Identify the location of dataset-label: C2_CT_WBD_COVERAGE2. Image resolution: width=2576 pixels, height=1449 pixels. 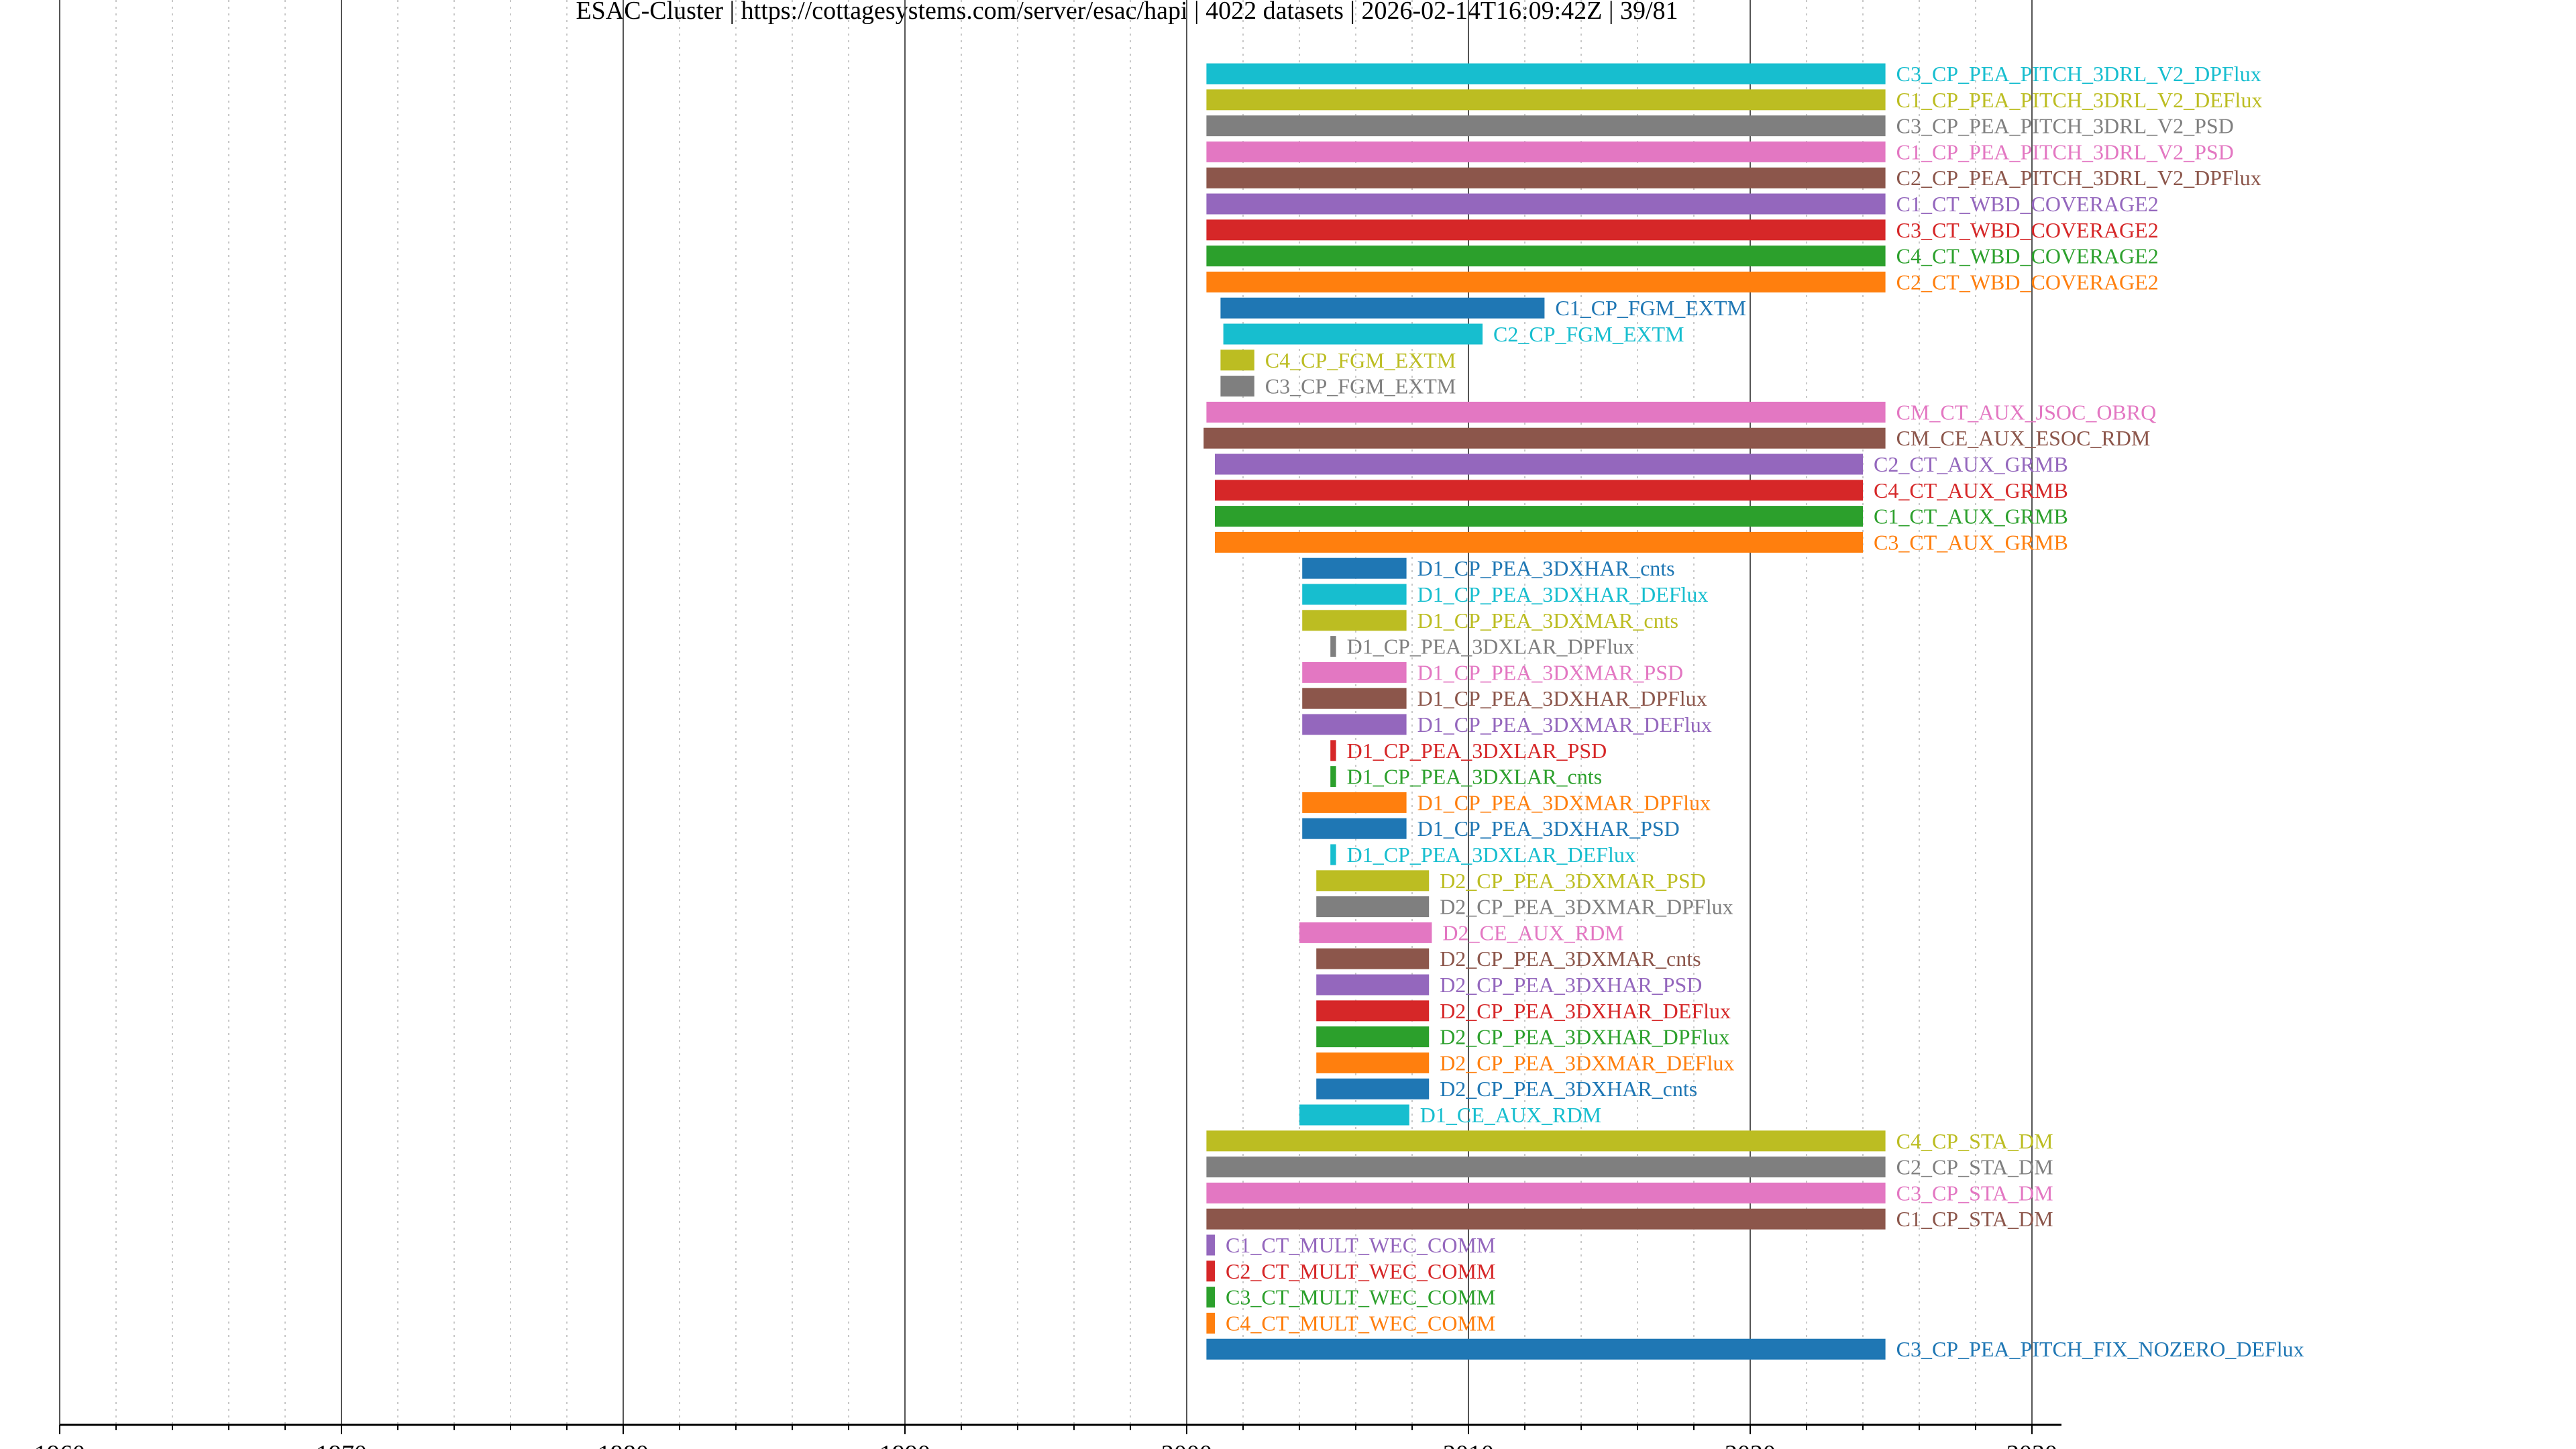
(2027, 282).